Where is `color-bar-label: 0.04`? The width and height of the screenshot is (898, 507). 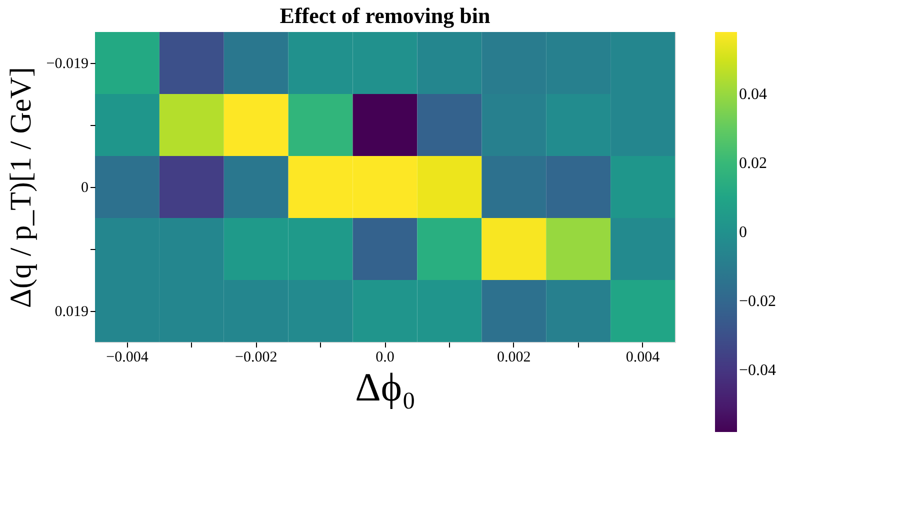
color-bar-label: 0.04 is located at coordinates (753, 95).